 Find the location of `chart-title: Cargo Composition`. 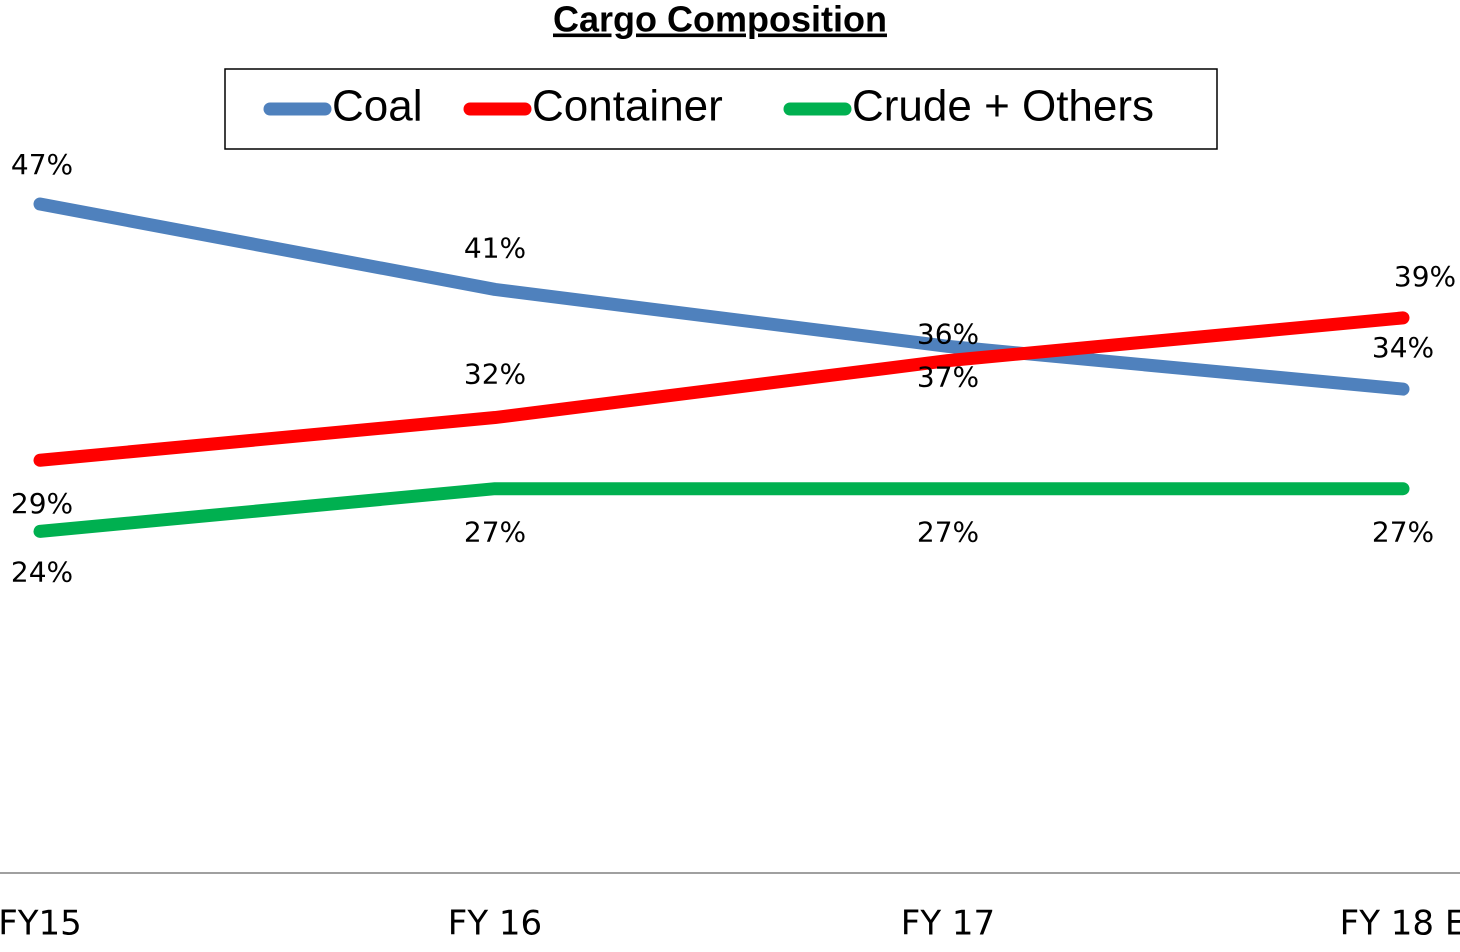

chart-title: Cargo Composition is located at coordinates (720, 20).